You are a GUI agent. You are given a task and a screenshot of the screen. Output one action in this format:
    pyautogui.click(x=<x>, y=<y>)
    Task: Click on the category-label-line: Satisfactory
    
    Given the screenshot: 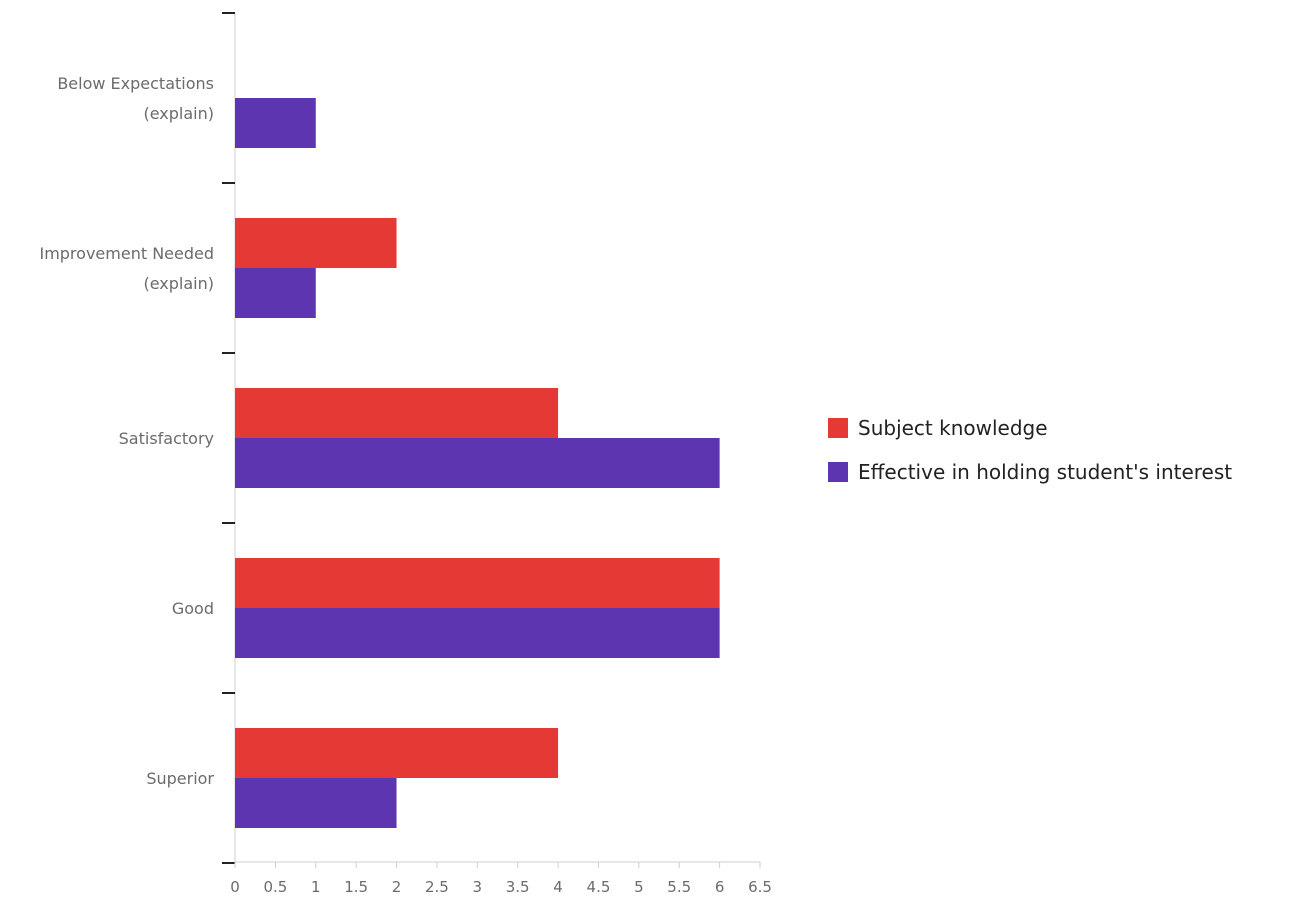 What is the action you would take?
    pyautogui.click(x=166, y=438)
    